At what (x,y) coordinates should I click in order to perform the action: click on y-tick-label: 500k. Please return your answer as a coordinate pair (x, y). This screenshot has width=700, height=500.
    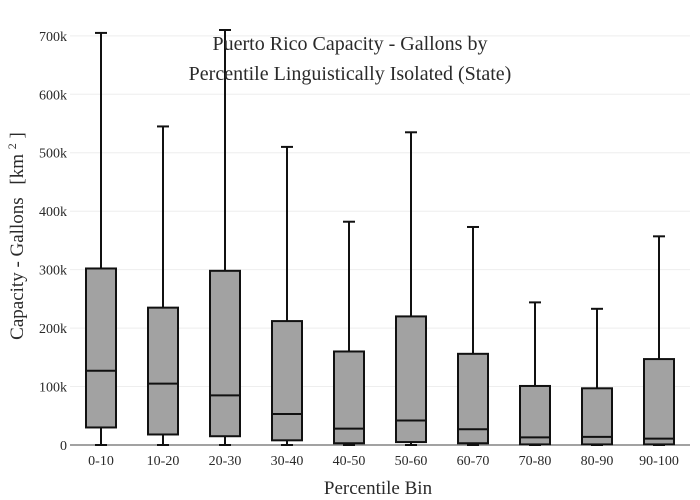
    Looking at the image, I should click on (53, 154).